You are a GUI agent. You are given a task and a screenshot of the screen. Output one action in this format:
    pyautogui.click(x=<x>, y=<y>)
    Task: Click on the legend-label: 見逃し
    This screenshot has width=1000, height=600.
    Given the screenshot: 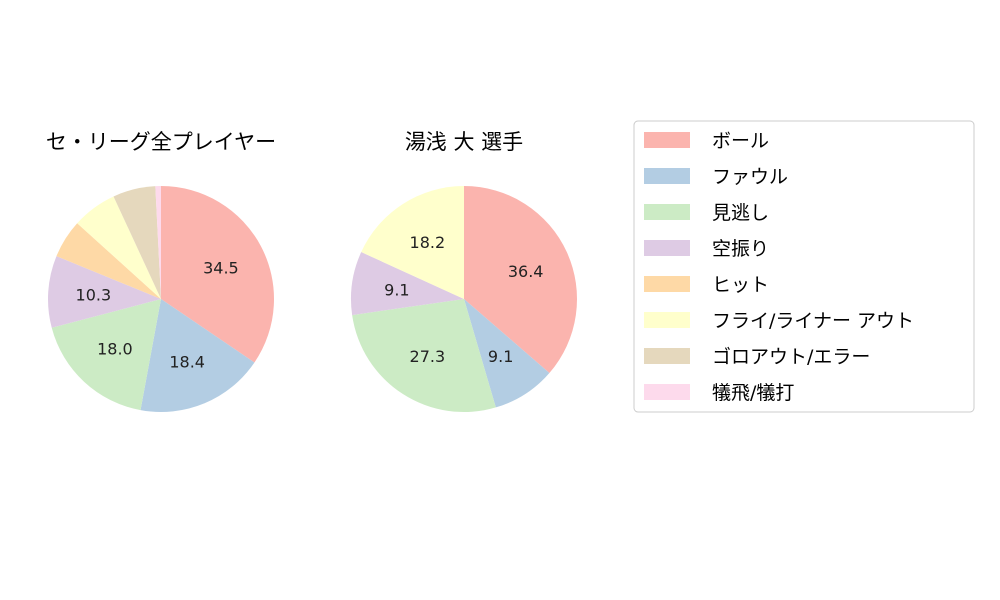 What is the action you would take?
    pyautogui.click(x=740, y=213)
    